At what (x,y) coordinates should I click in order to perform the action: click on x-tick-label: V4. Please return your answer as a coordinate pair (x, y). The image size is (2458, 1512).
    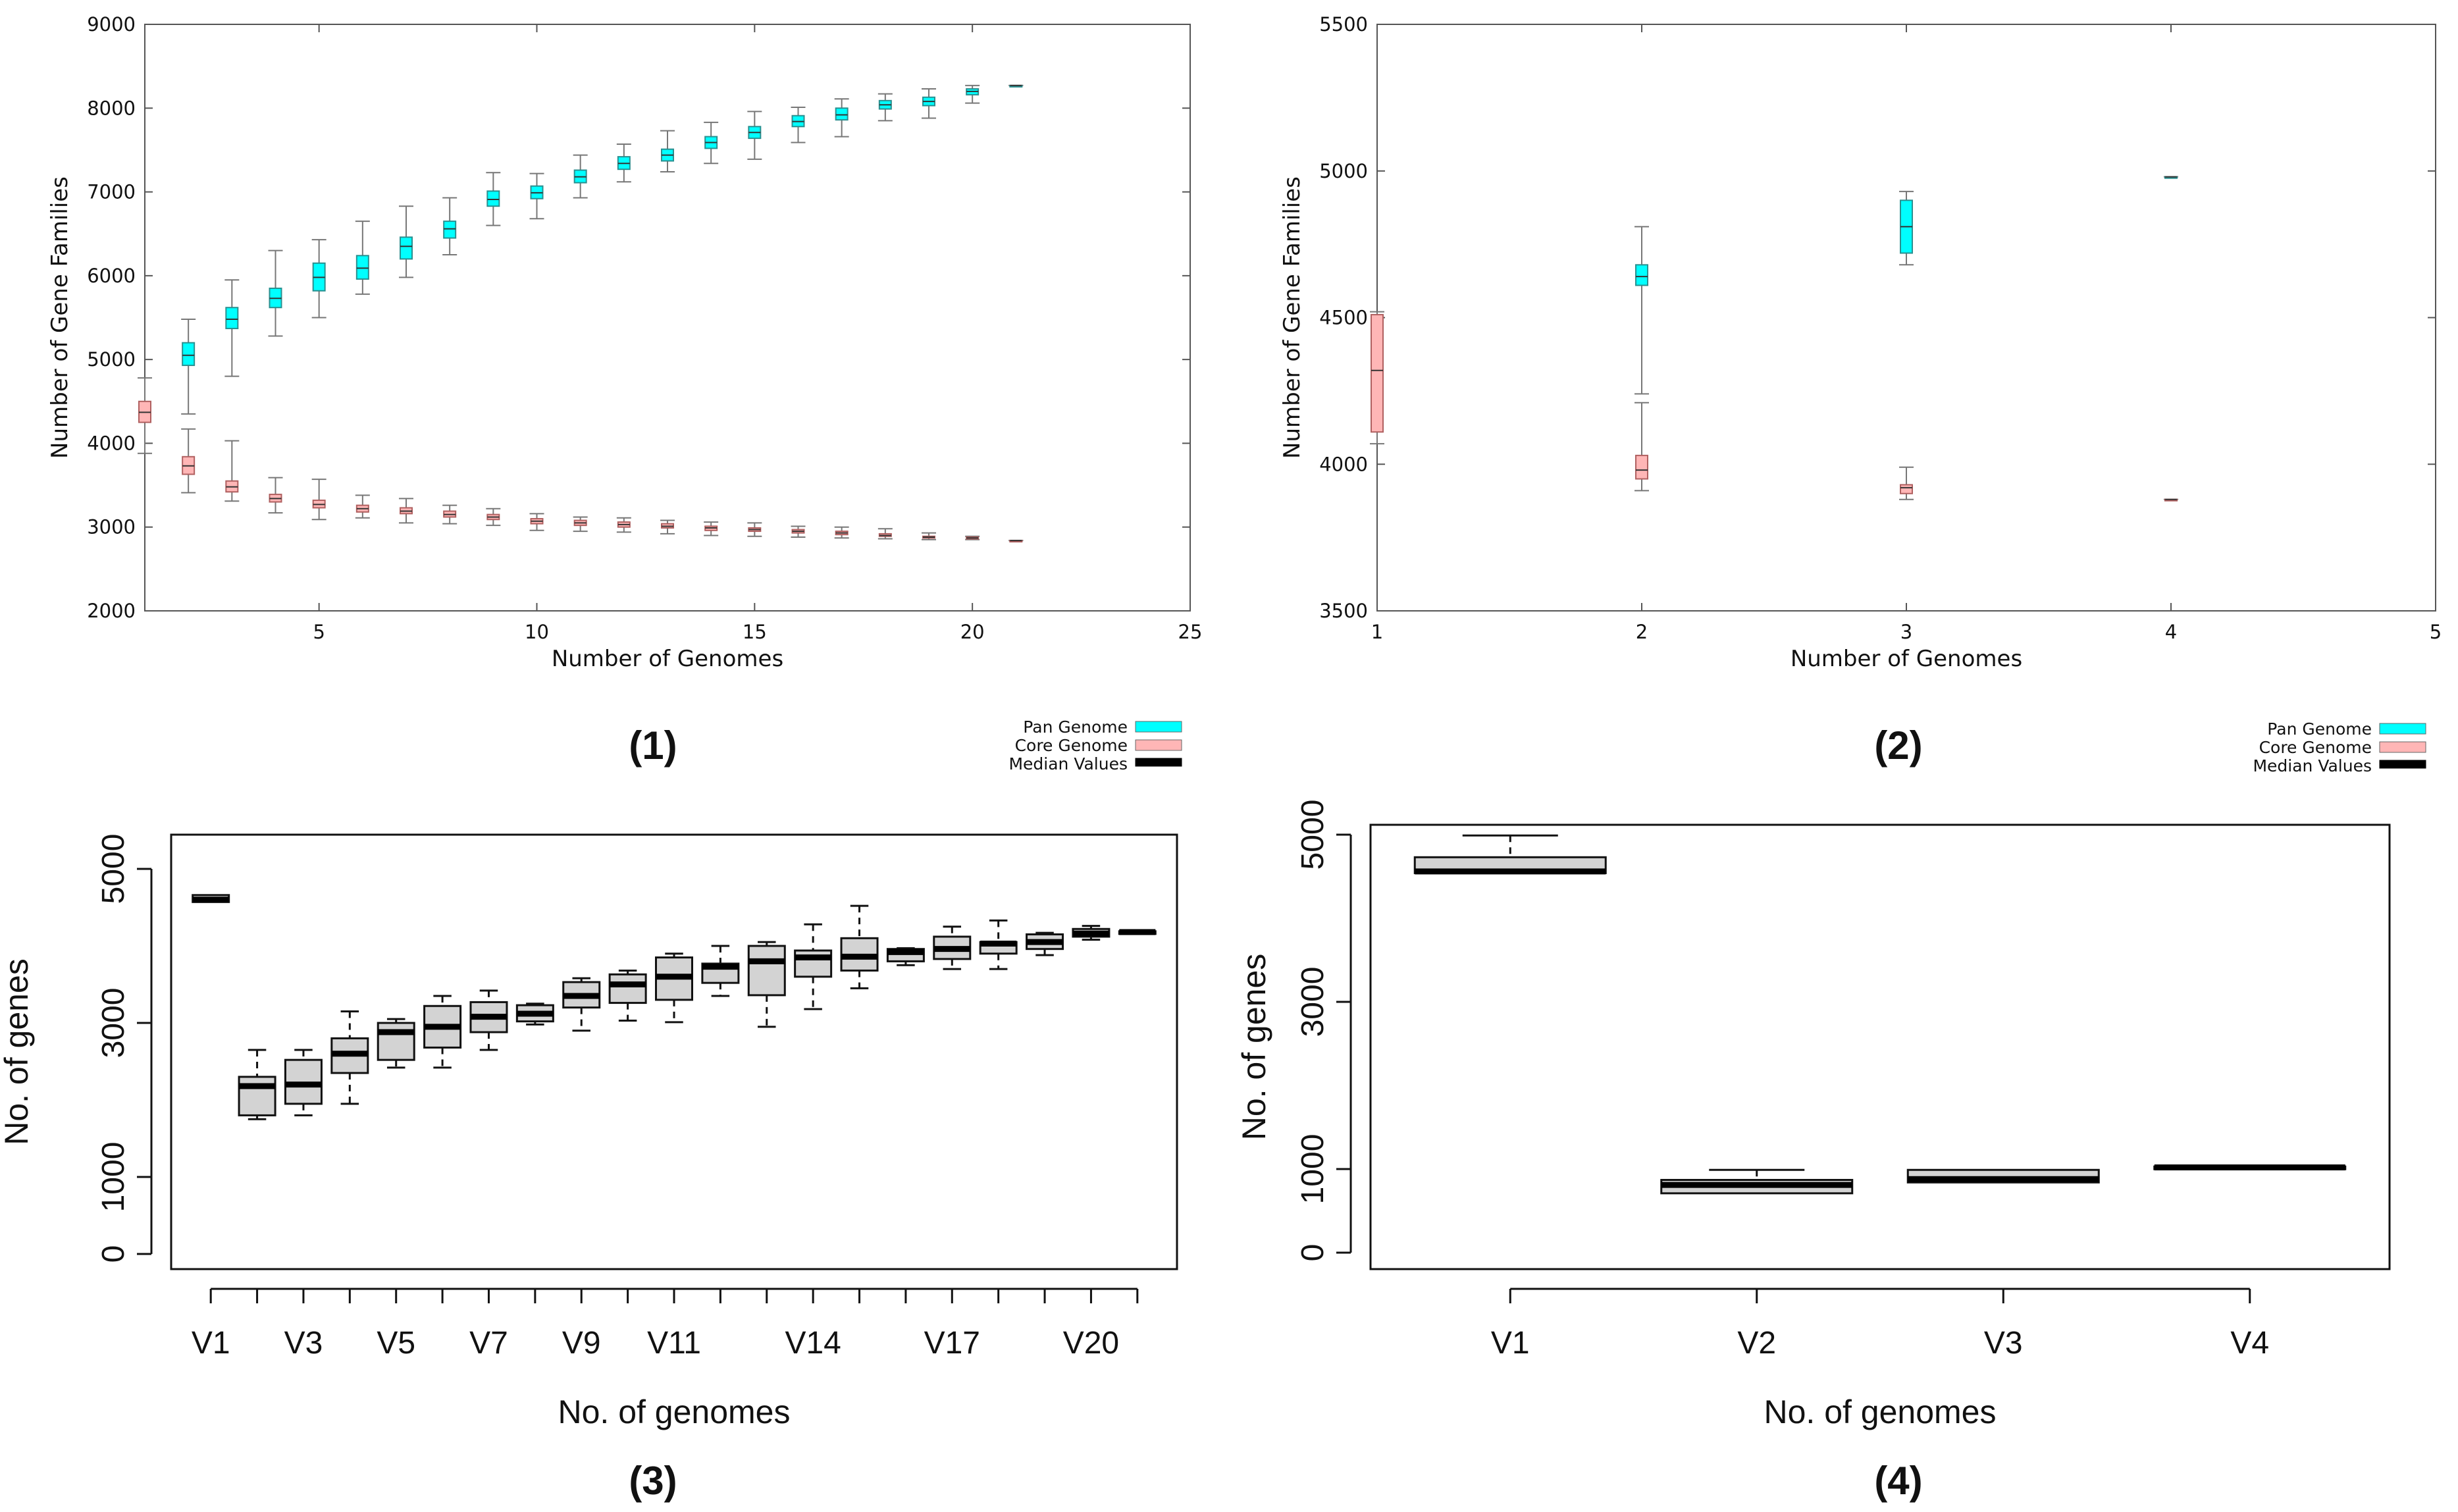
    Looking at the image, I should click on (2249, 1343).